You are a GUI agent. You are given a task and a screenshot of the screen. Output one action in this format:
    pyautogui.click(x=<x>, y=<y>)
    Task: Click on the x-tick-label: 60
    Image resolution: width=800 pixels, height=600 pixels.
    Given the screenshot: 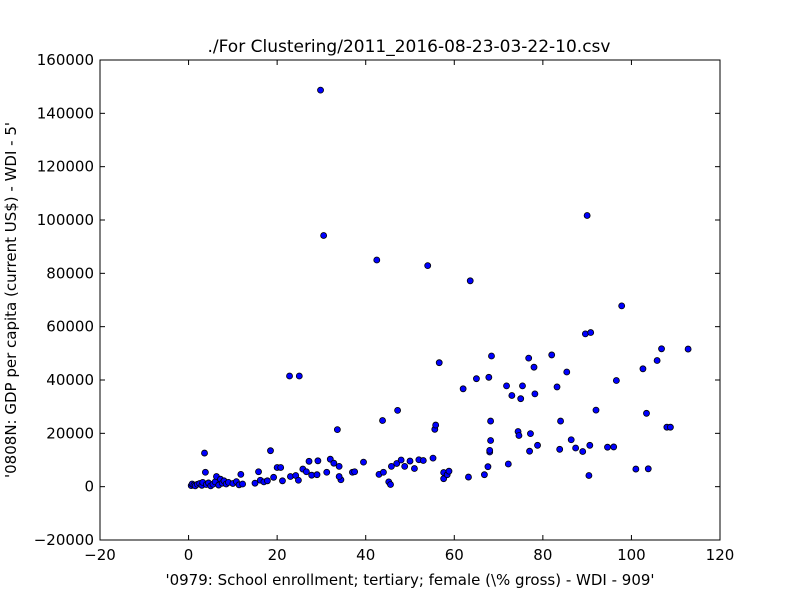 What is the action you would take?
    pyautogui.click(x=454, y=555)
    